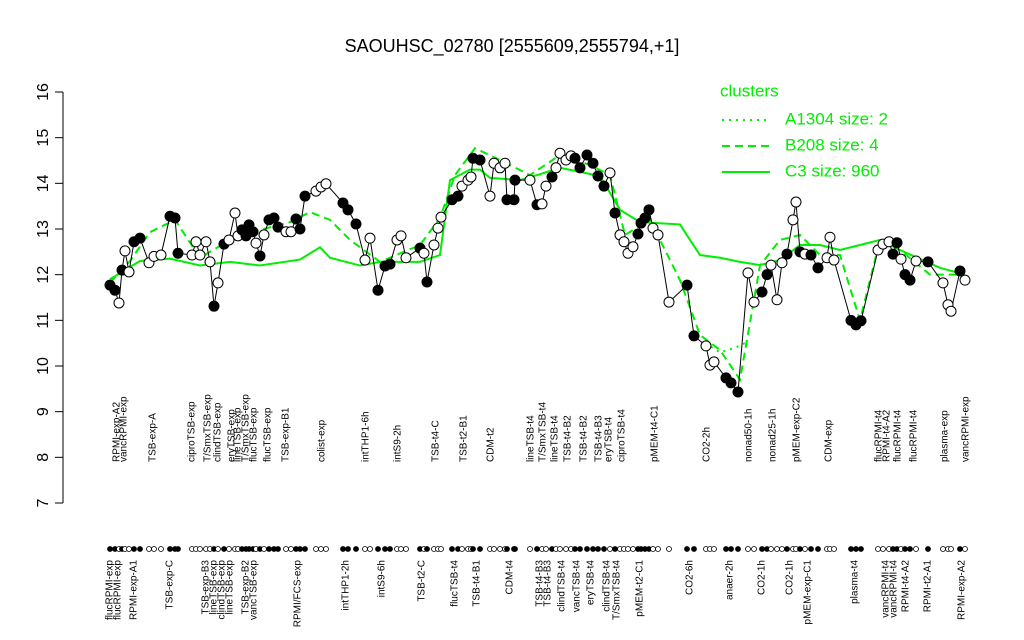 This screenshot has height=640, width=1024. I want to click on x-label: TSB-exp-B3, so click(206, 587).